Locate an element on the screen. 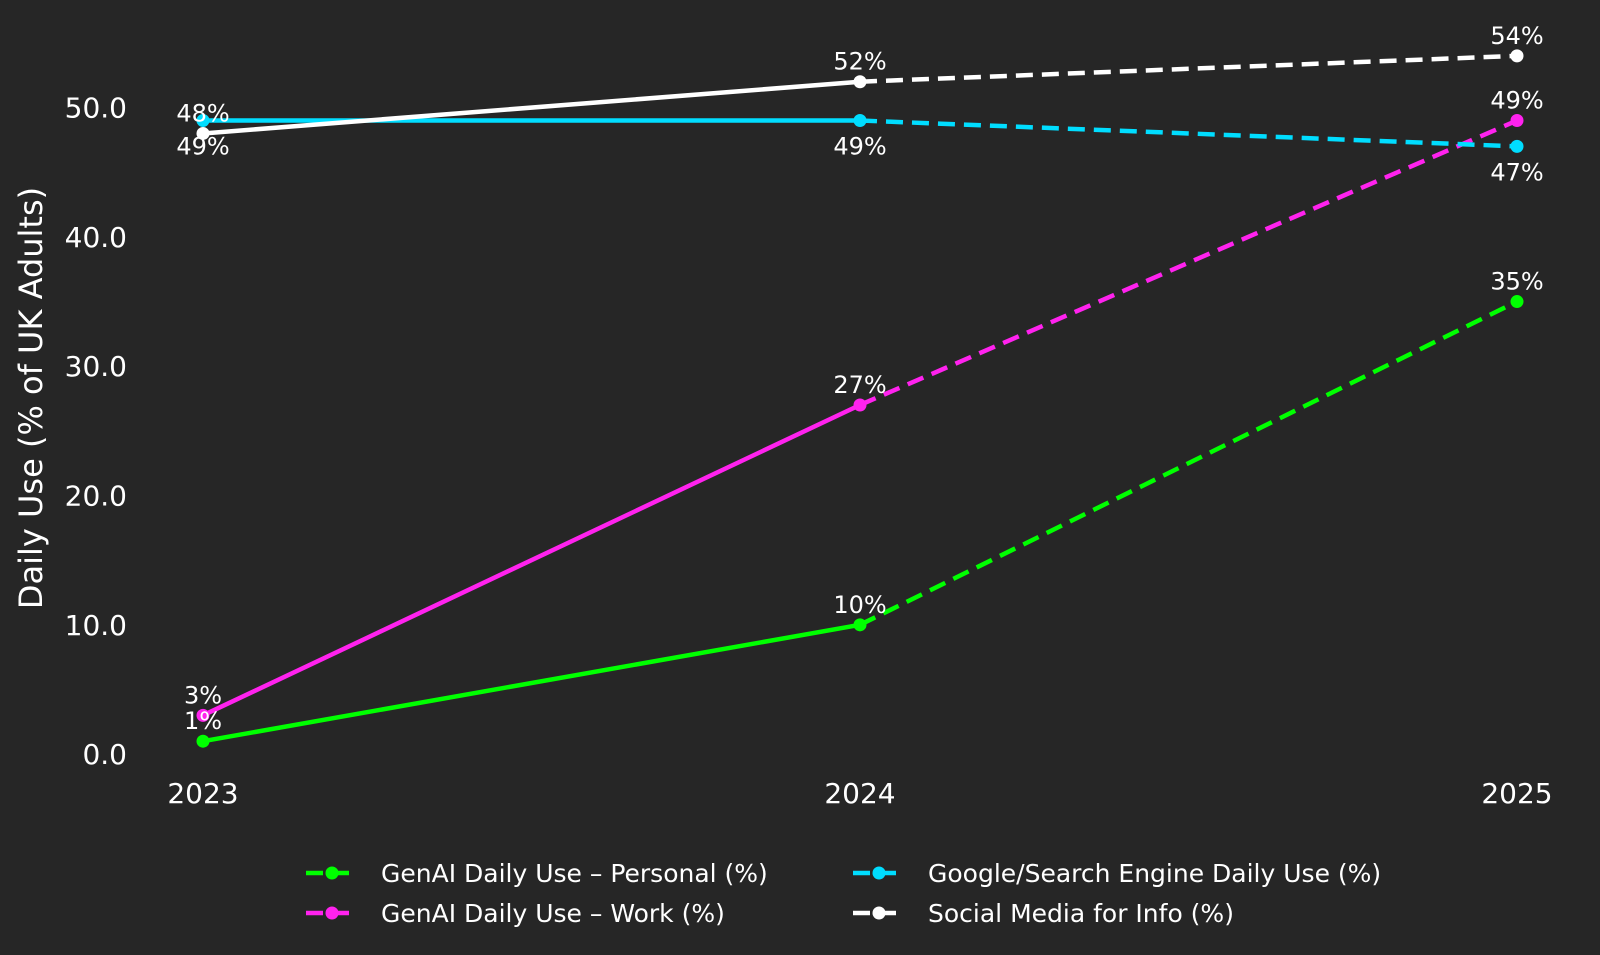 Image resolution: width=1600 pixels, height=955 pixels. x-axis-ticks: 2023 2024 2025 is located at coordinates (859, 793).